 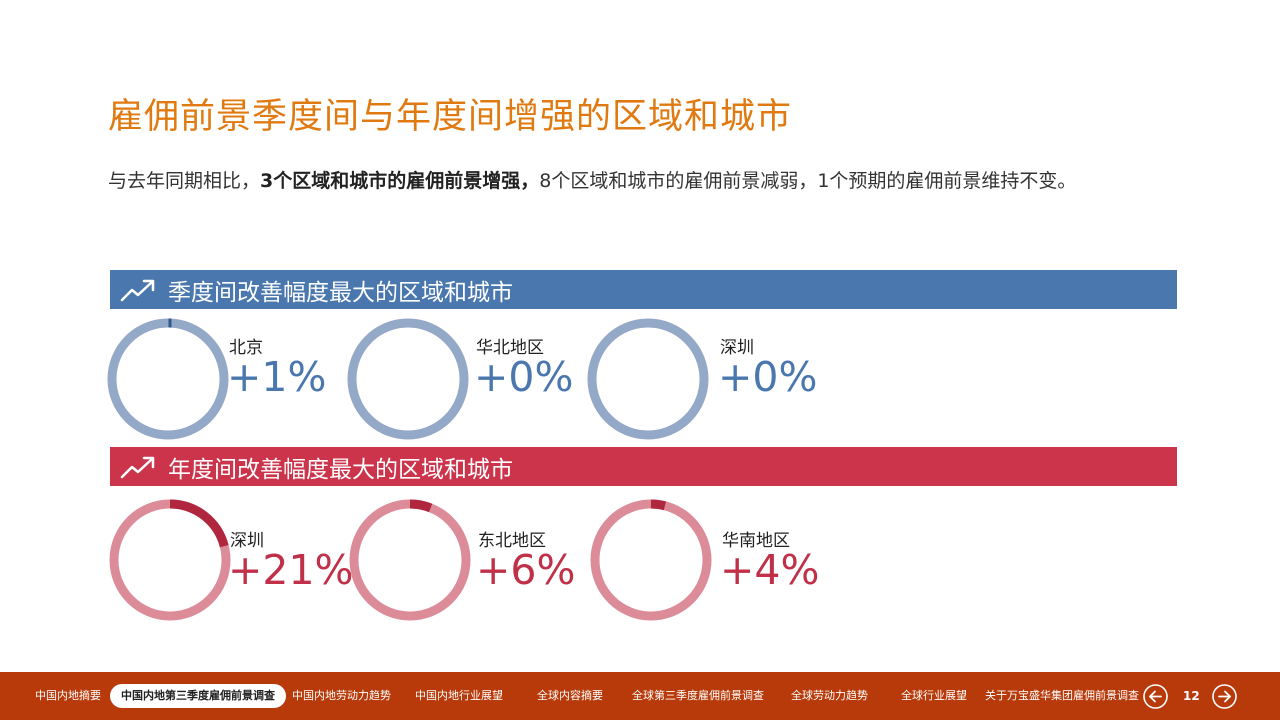 What do you see at coordinates (246, 348) in the screenshot?
I see `quarterly-name-1: 北京` at bounding box center [246, 348].